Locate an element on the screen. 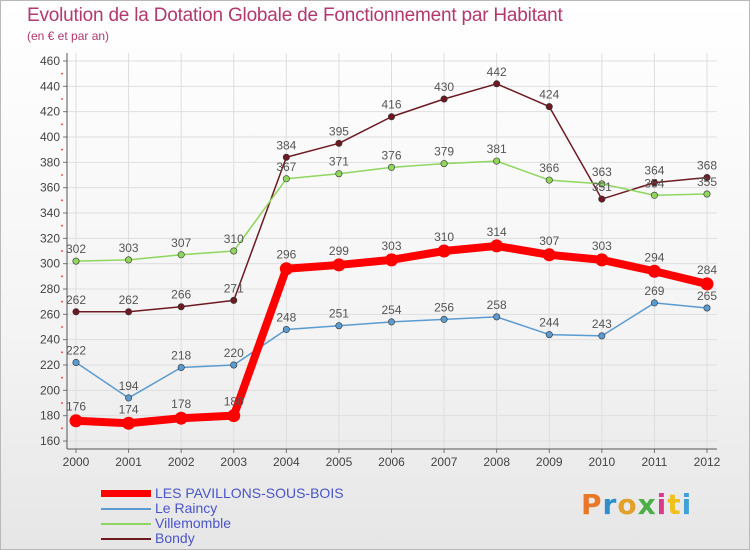 The height and width of the screenshot is (550, 750). proxiti-logo: Proxiti is located at coordinates (636, 504).